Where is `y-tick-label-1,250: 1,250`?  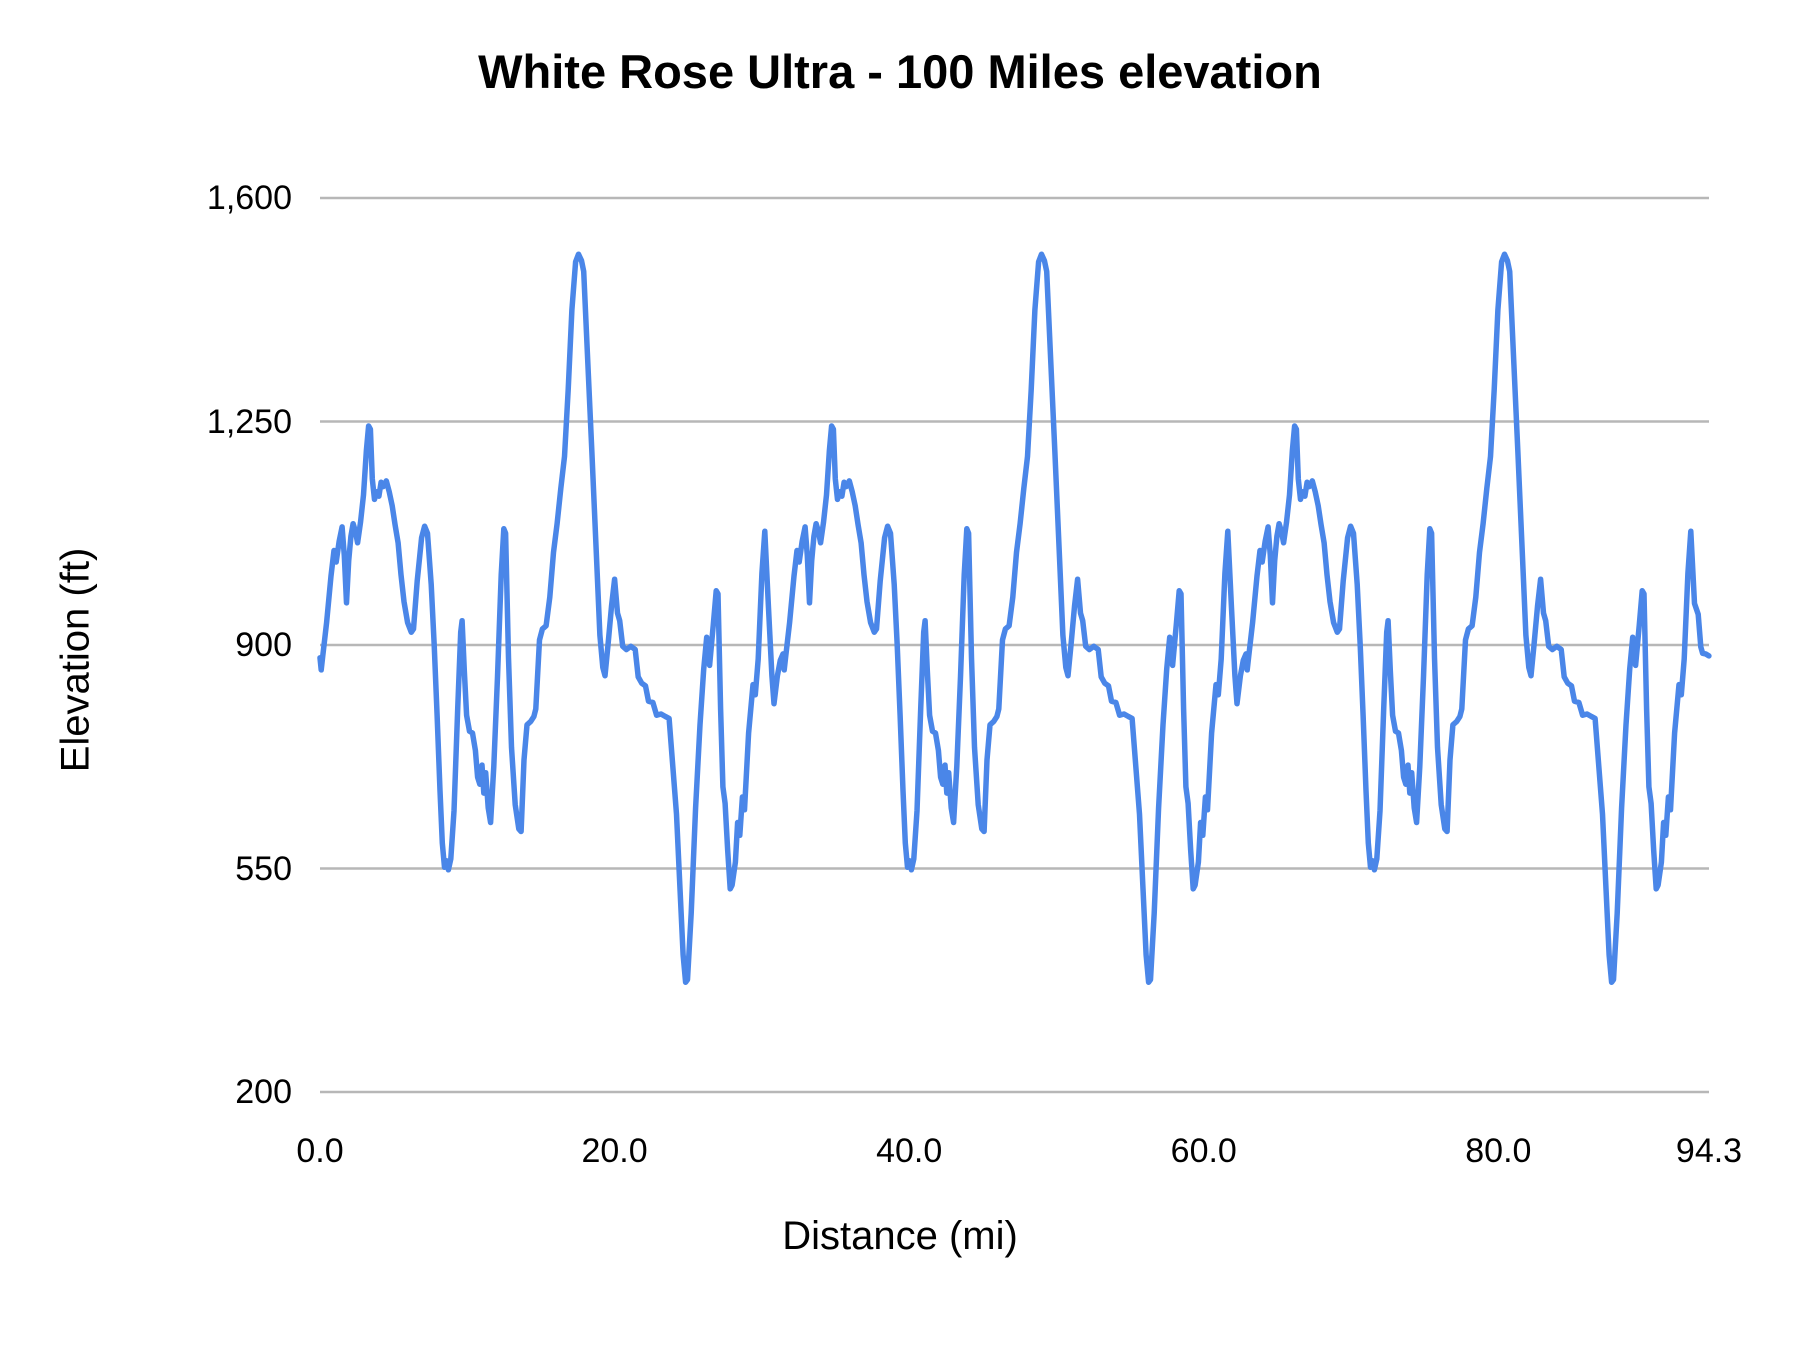 y-tick-label-1,250: 1,250 is located at coordinates (249, 421).